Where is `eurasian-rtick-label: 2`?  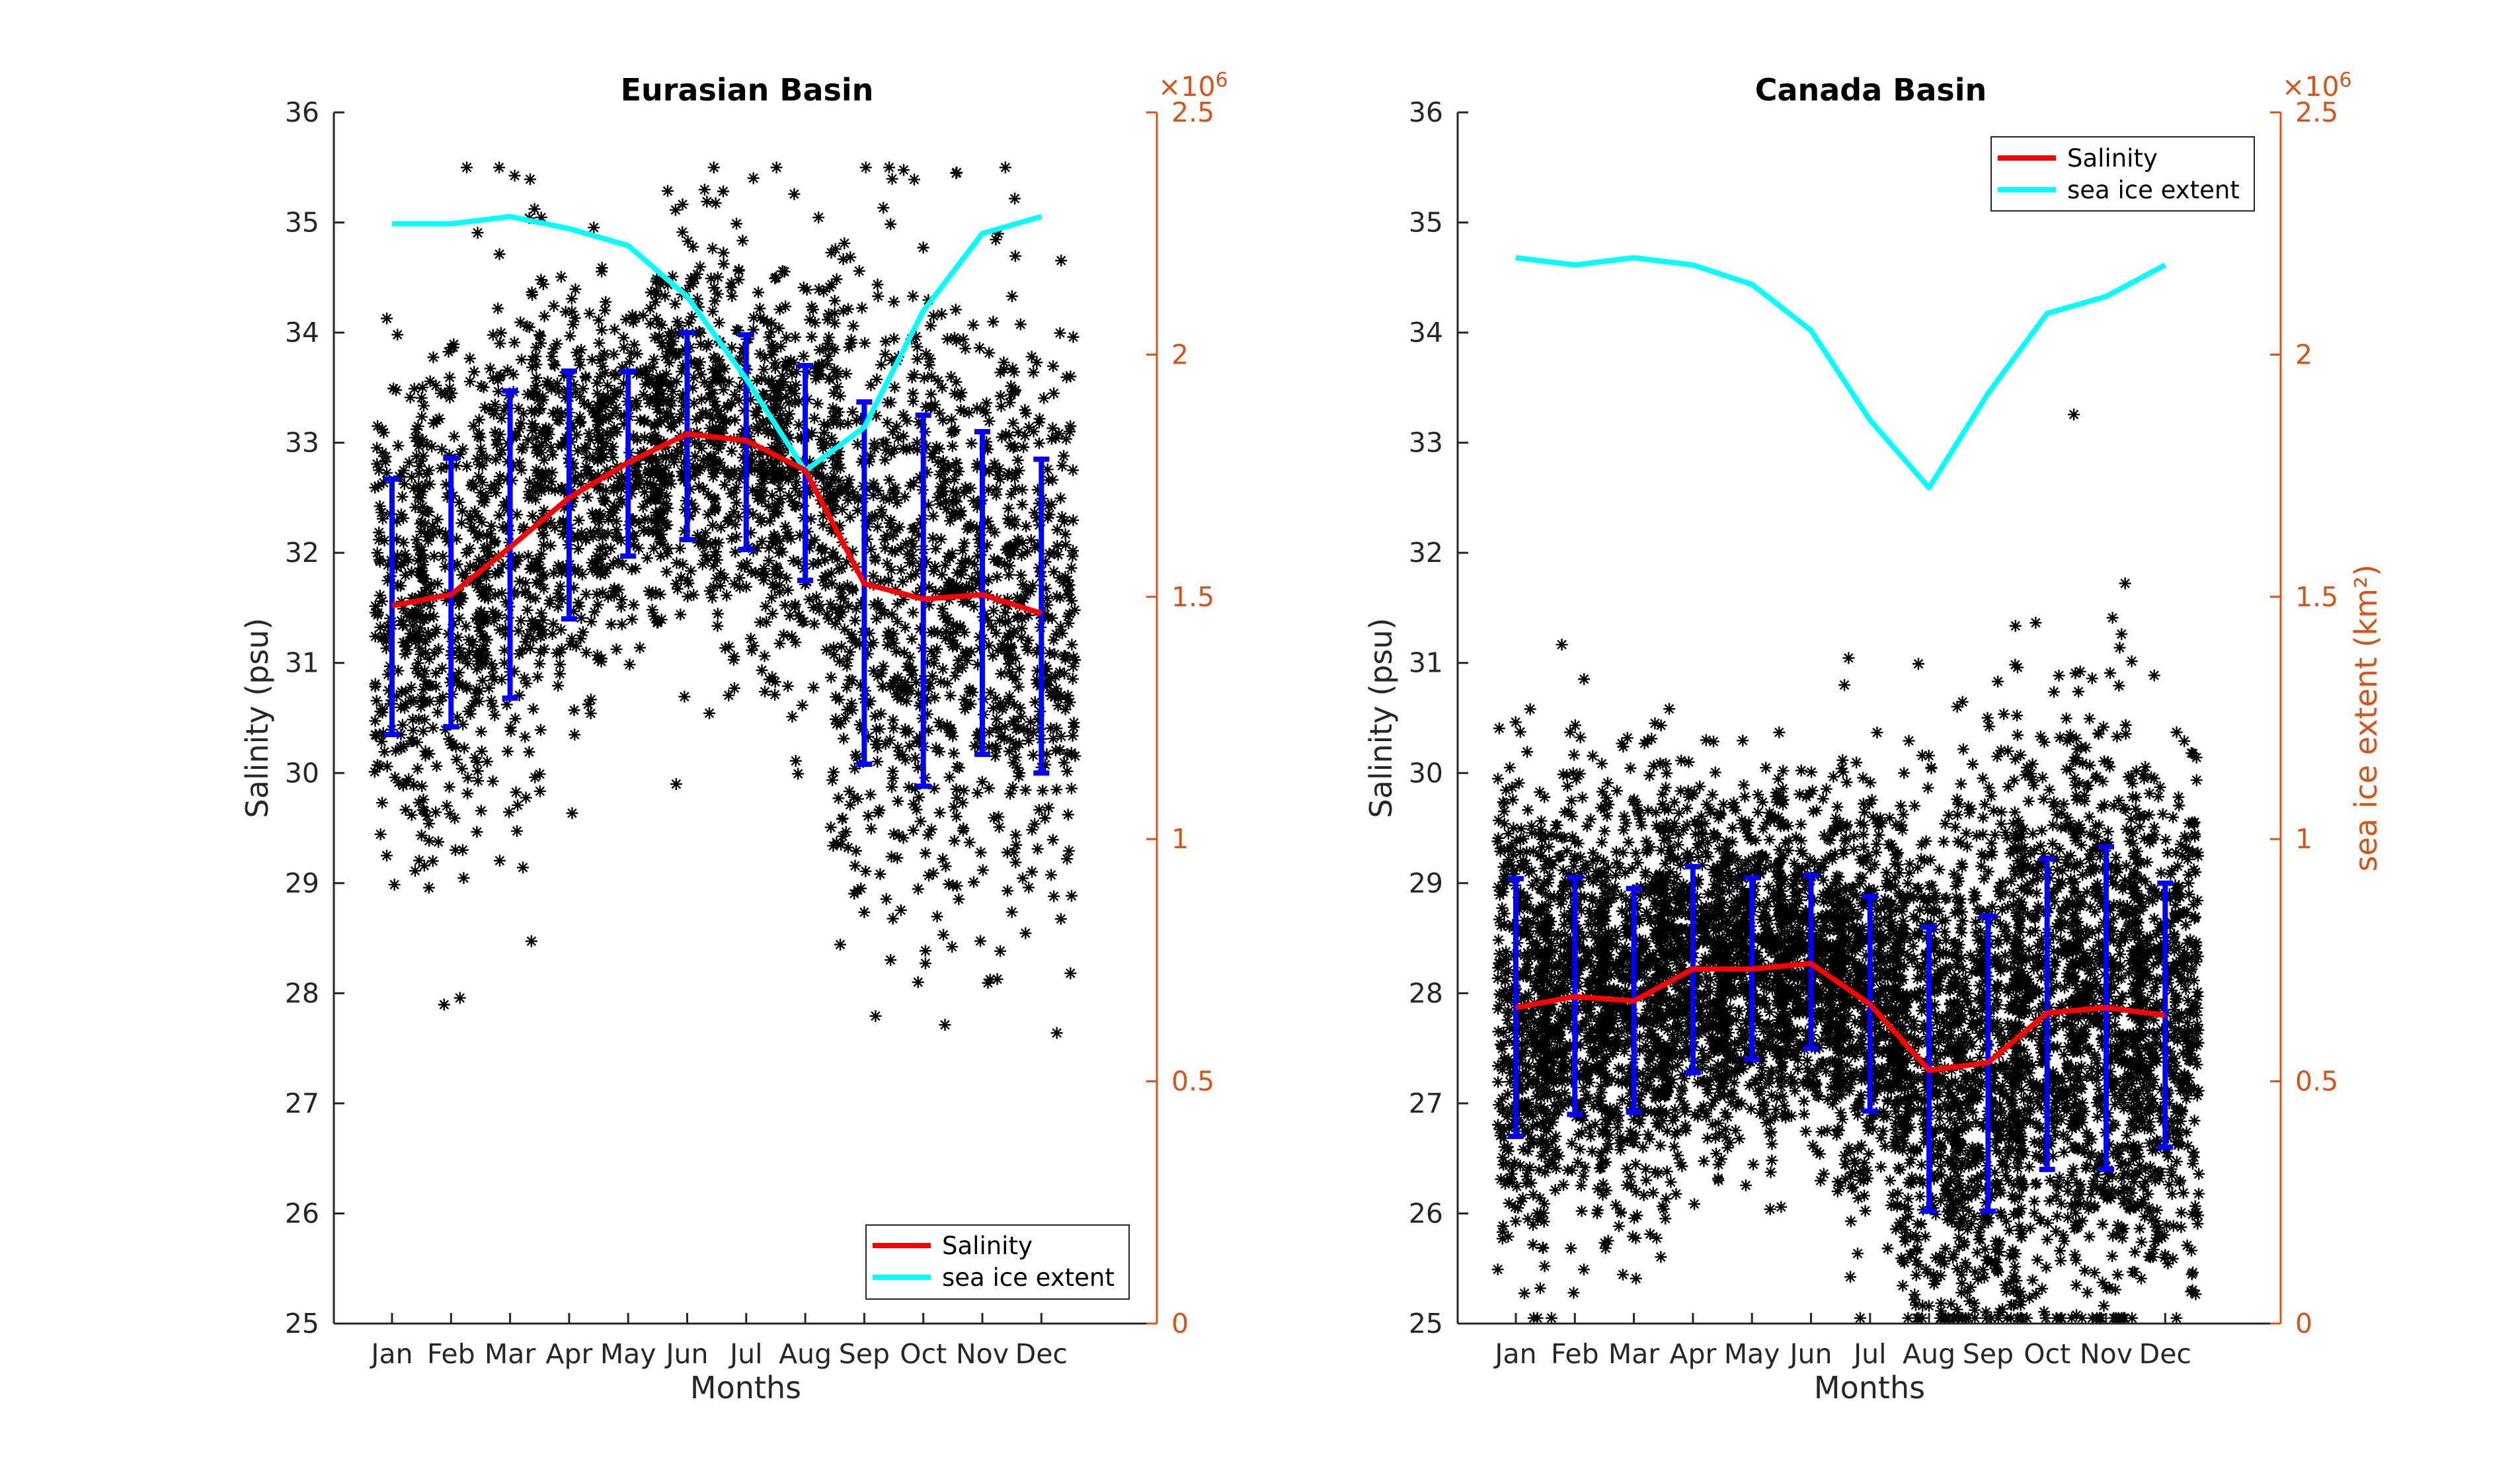
eurasian-rtick-label: 2 is located at coordinates (1180, 354).